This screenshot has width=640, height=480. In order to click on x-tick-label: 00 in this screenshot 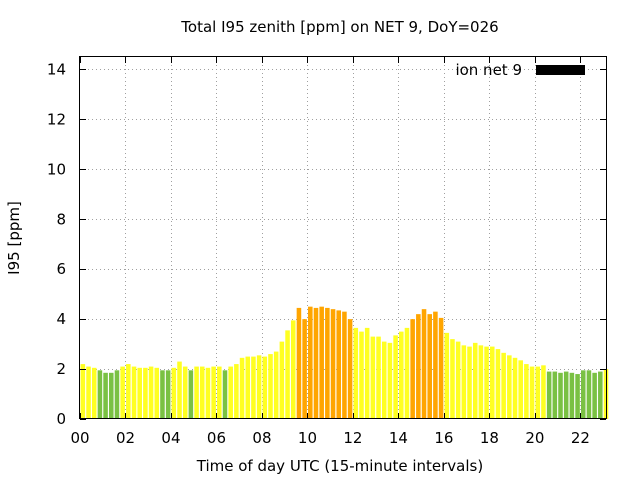, I will do `click(79, 438)`.